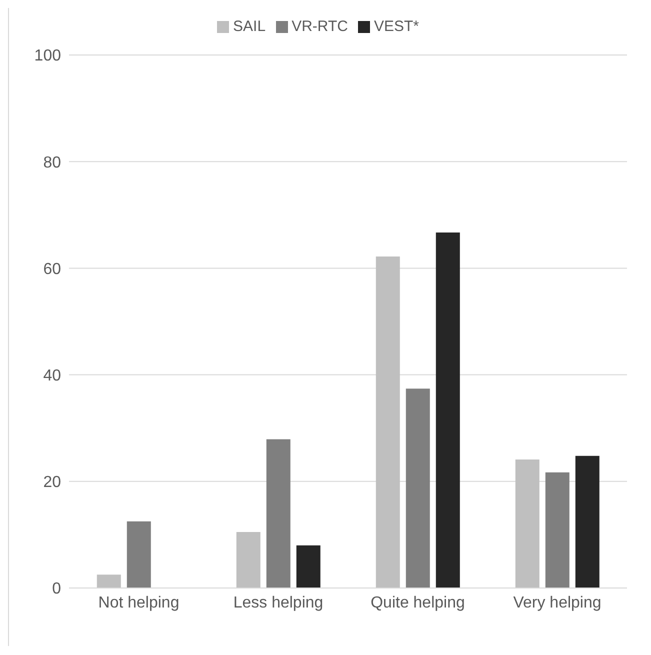 The height and width of the screenshot is (655, 651). Describe the element at coordinates (52, 269) in the screenshot. I see `y-tick-label: 60` at that location.